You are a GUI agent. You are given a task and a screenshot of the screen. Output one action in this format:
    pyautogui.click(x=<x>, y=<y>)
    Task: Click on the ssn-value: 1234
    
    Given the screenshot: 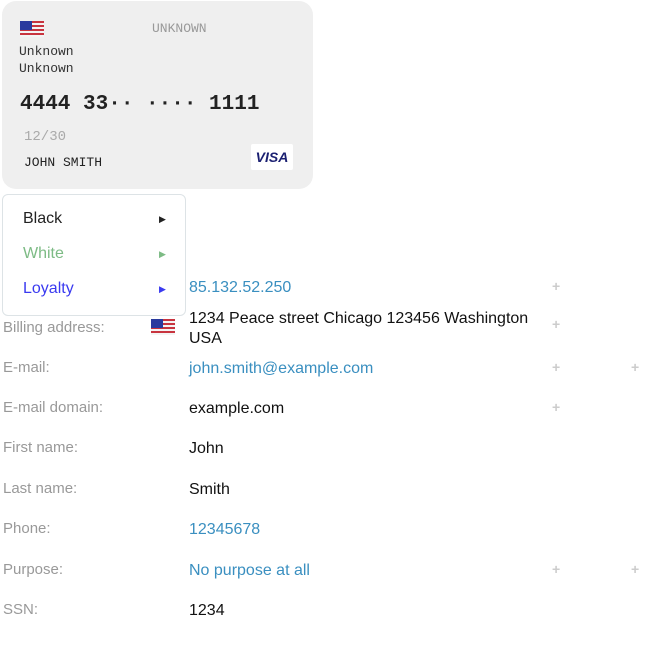 What is the action you would take?
    pyautogui.click(x=207, y=610)
    